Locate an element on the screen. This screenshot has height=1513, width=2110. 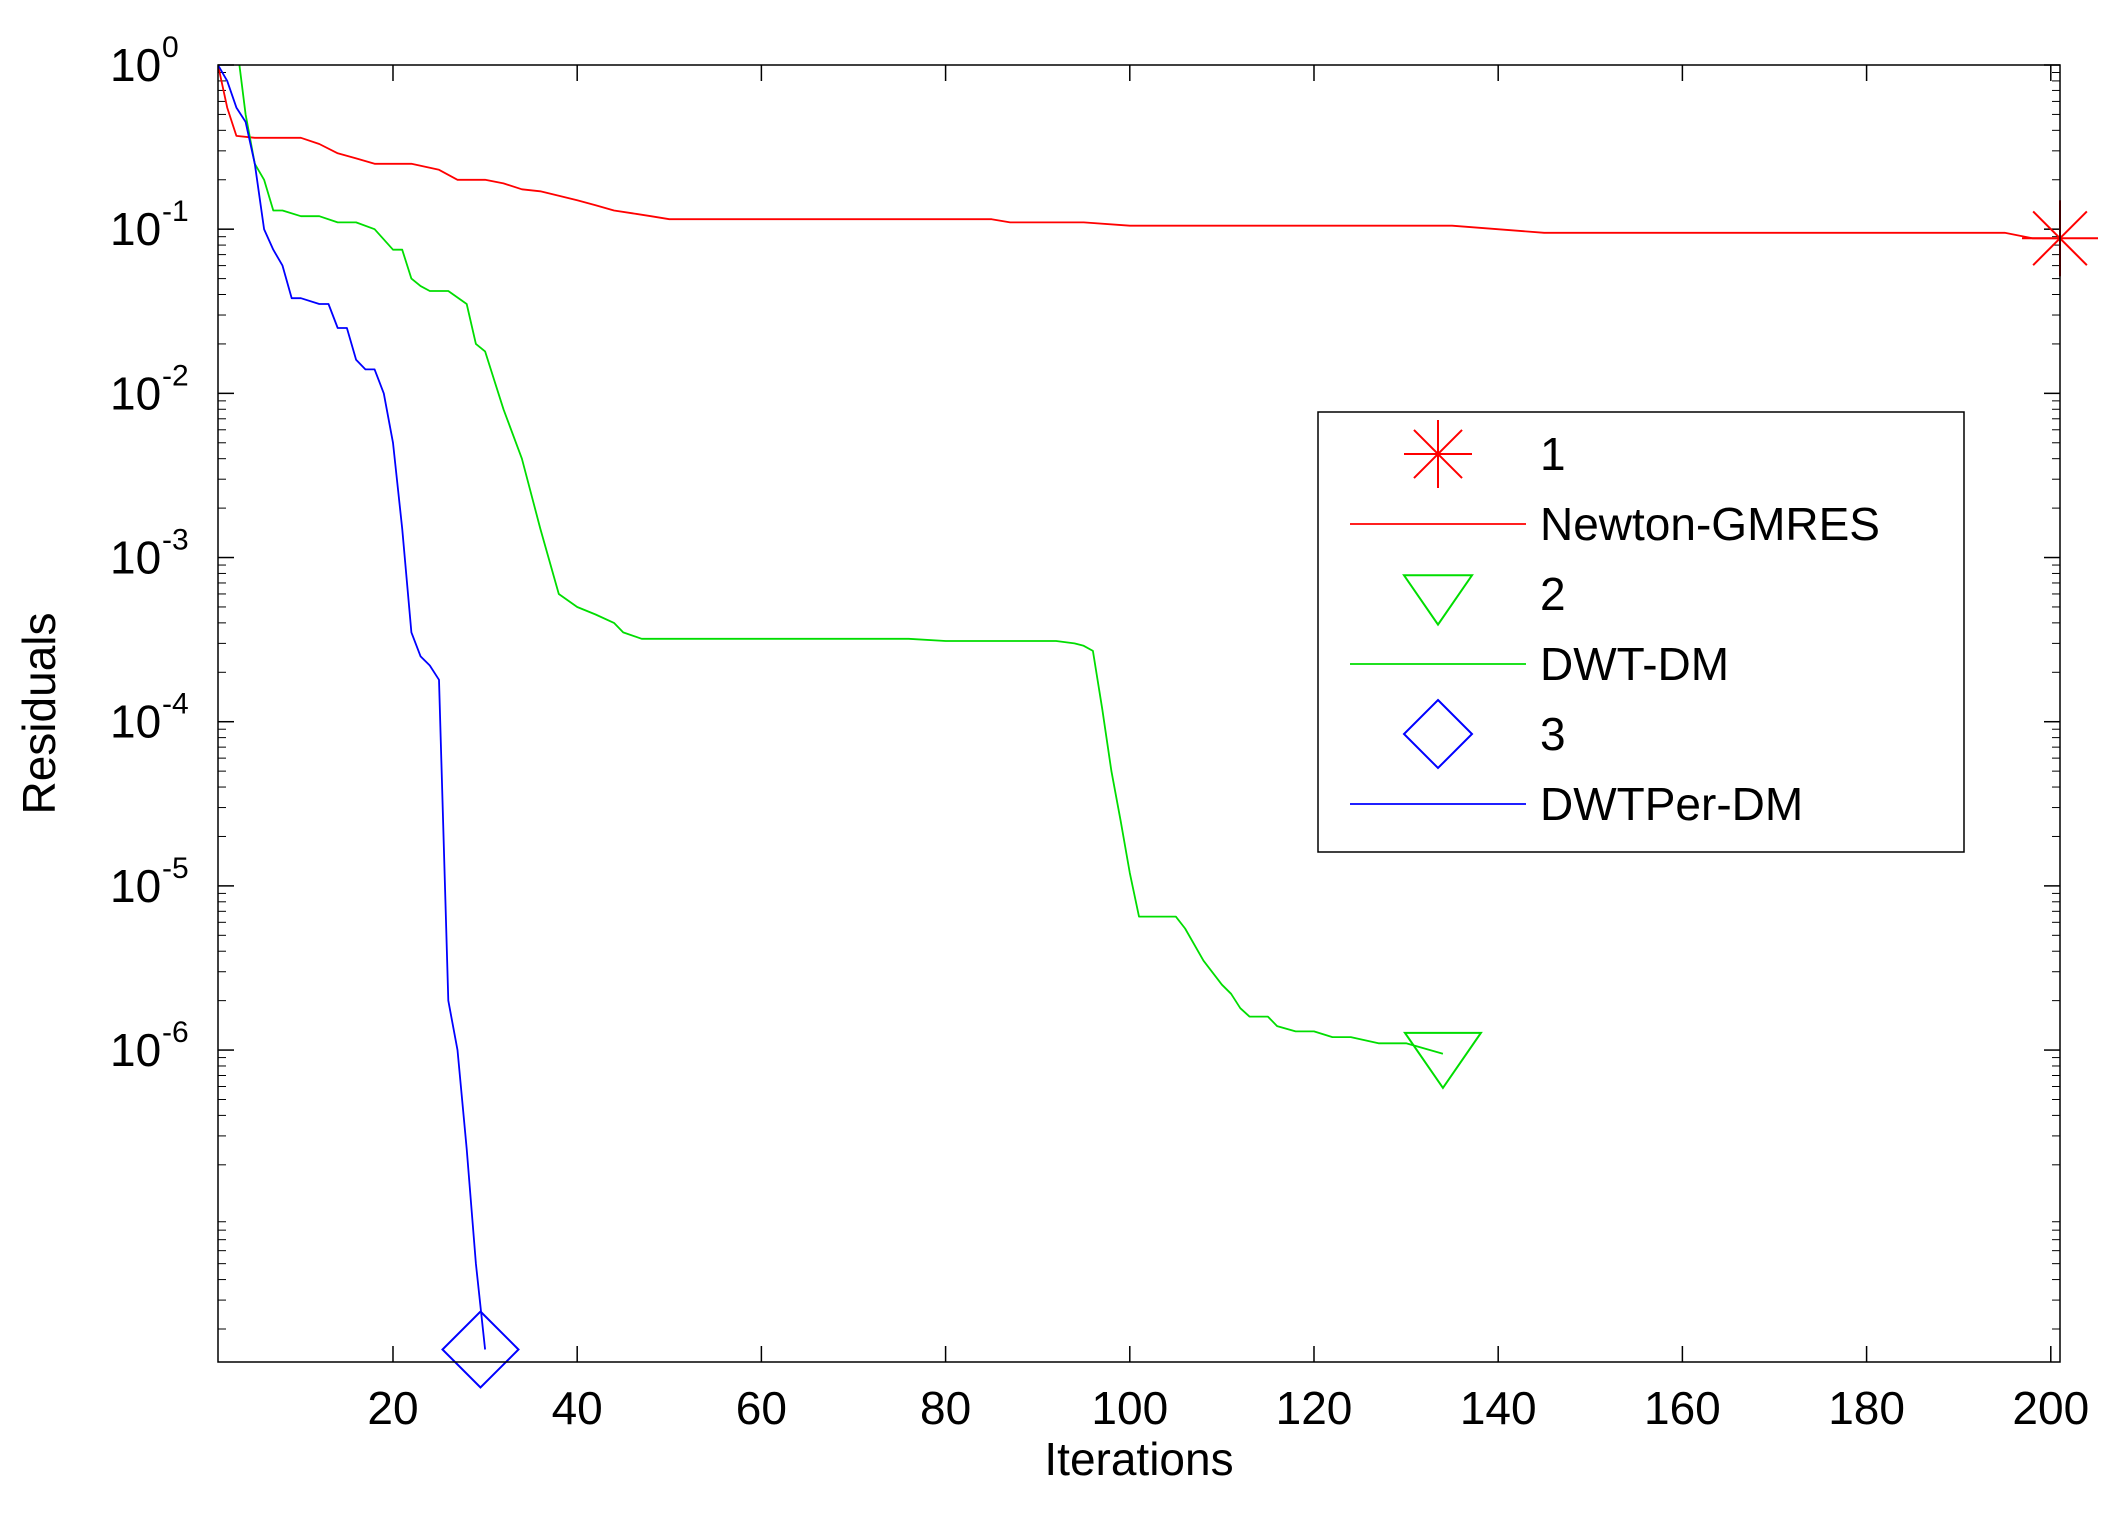
y-tick-label: 10 -4 is located at coordinates (149, 718).